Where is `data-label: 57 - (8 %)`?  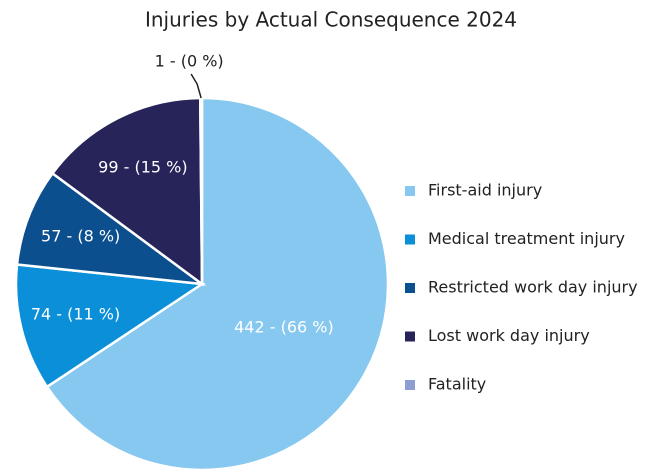 data-label: 57 - (8 %) is located at coordinates (80, 235).